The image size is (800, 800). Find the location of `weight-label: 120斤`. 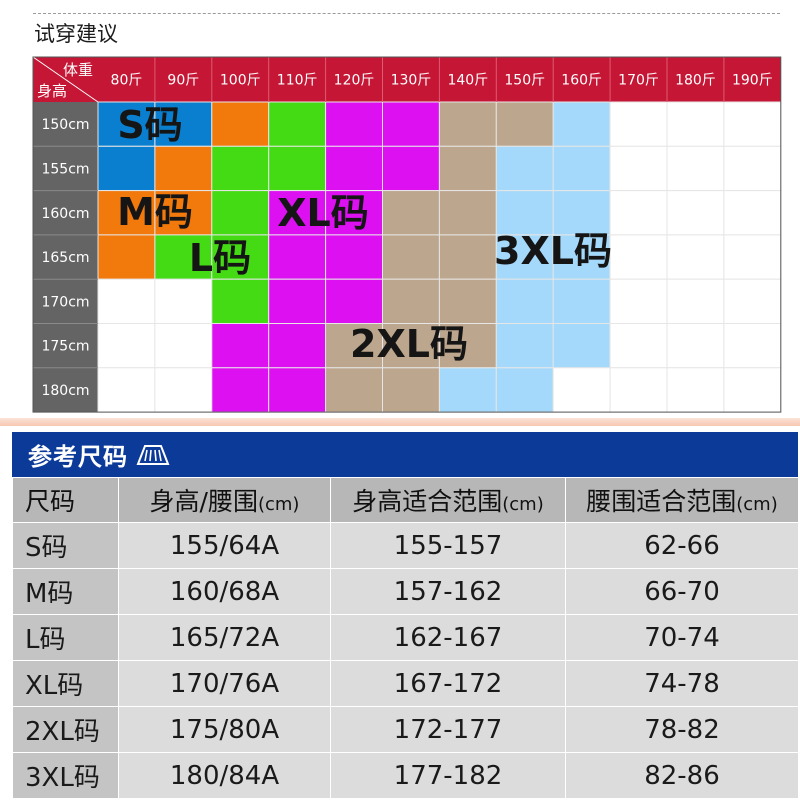

weight-label: 120斤 is located at coordinates (354, 81).